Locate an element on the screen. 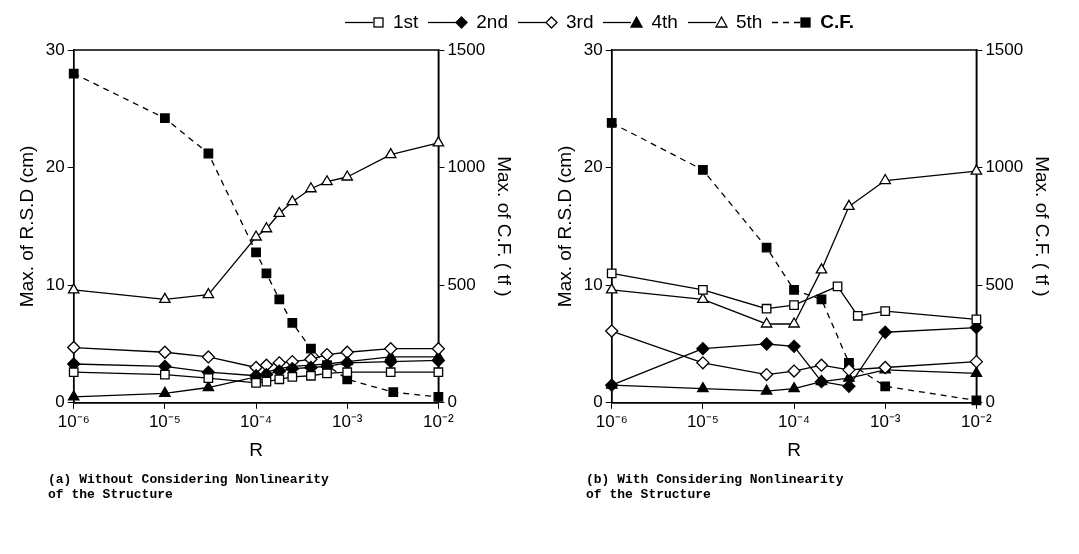 The image size is (1079, 554). legend-label: 4th is located at coordinates (664, 22).